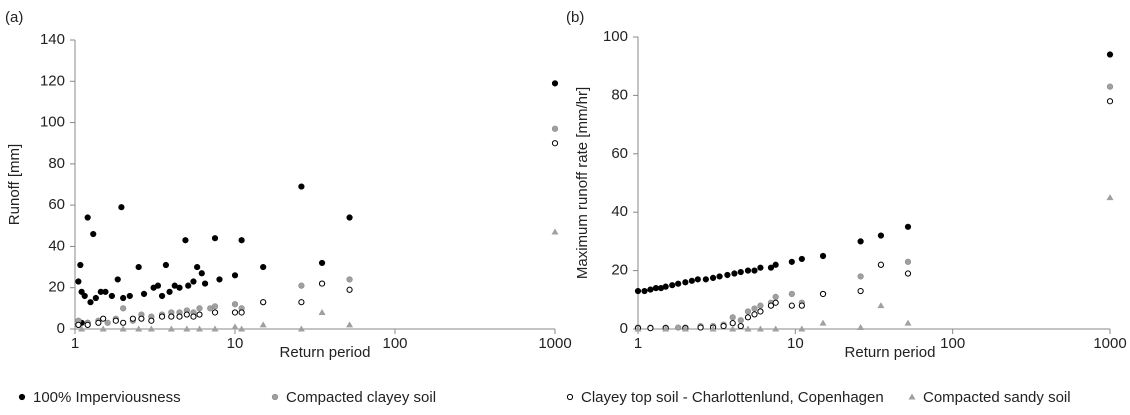 The image size is (1130, 415). What do you see at coordinates (619, 270) in the screenshot?
I see `y-tick-label: 20` at bounding box center [619, 270].